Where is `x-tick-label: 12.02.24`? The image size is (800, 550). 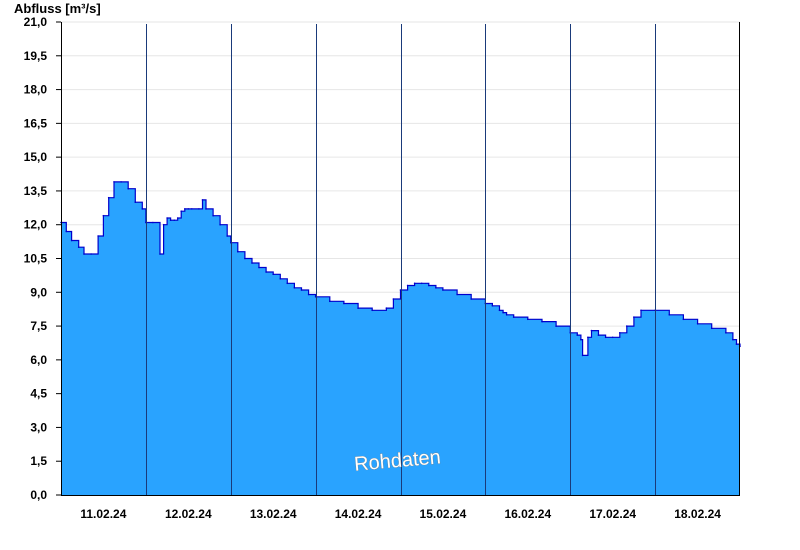
x-tick-label: 12.02.24 is located at coordinates (188, 514).